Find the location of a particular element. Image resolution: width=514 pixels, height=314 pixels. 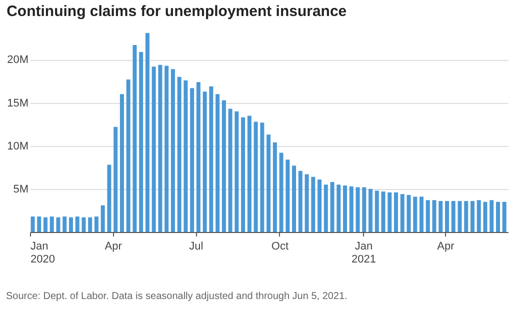

y-tick-label: 10M is located at coordinates (17, 146).